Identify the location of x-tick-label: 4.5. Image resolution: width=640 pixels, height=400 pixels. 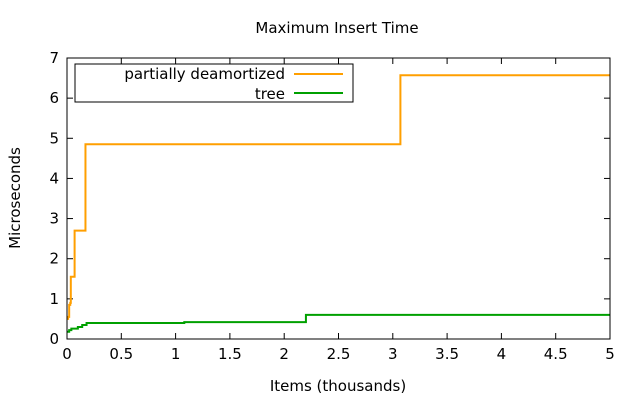
(556, 354).